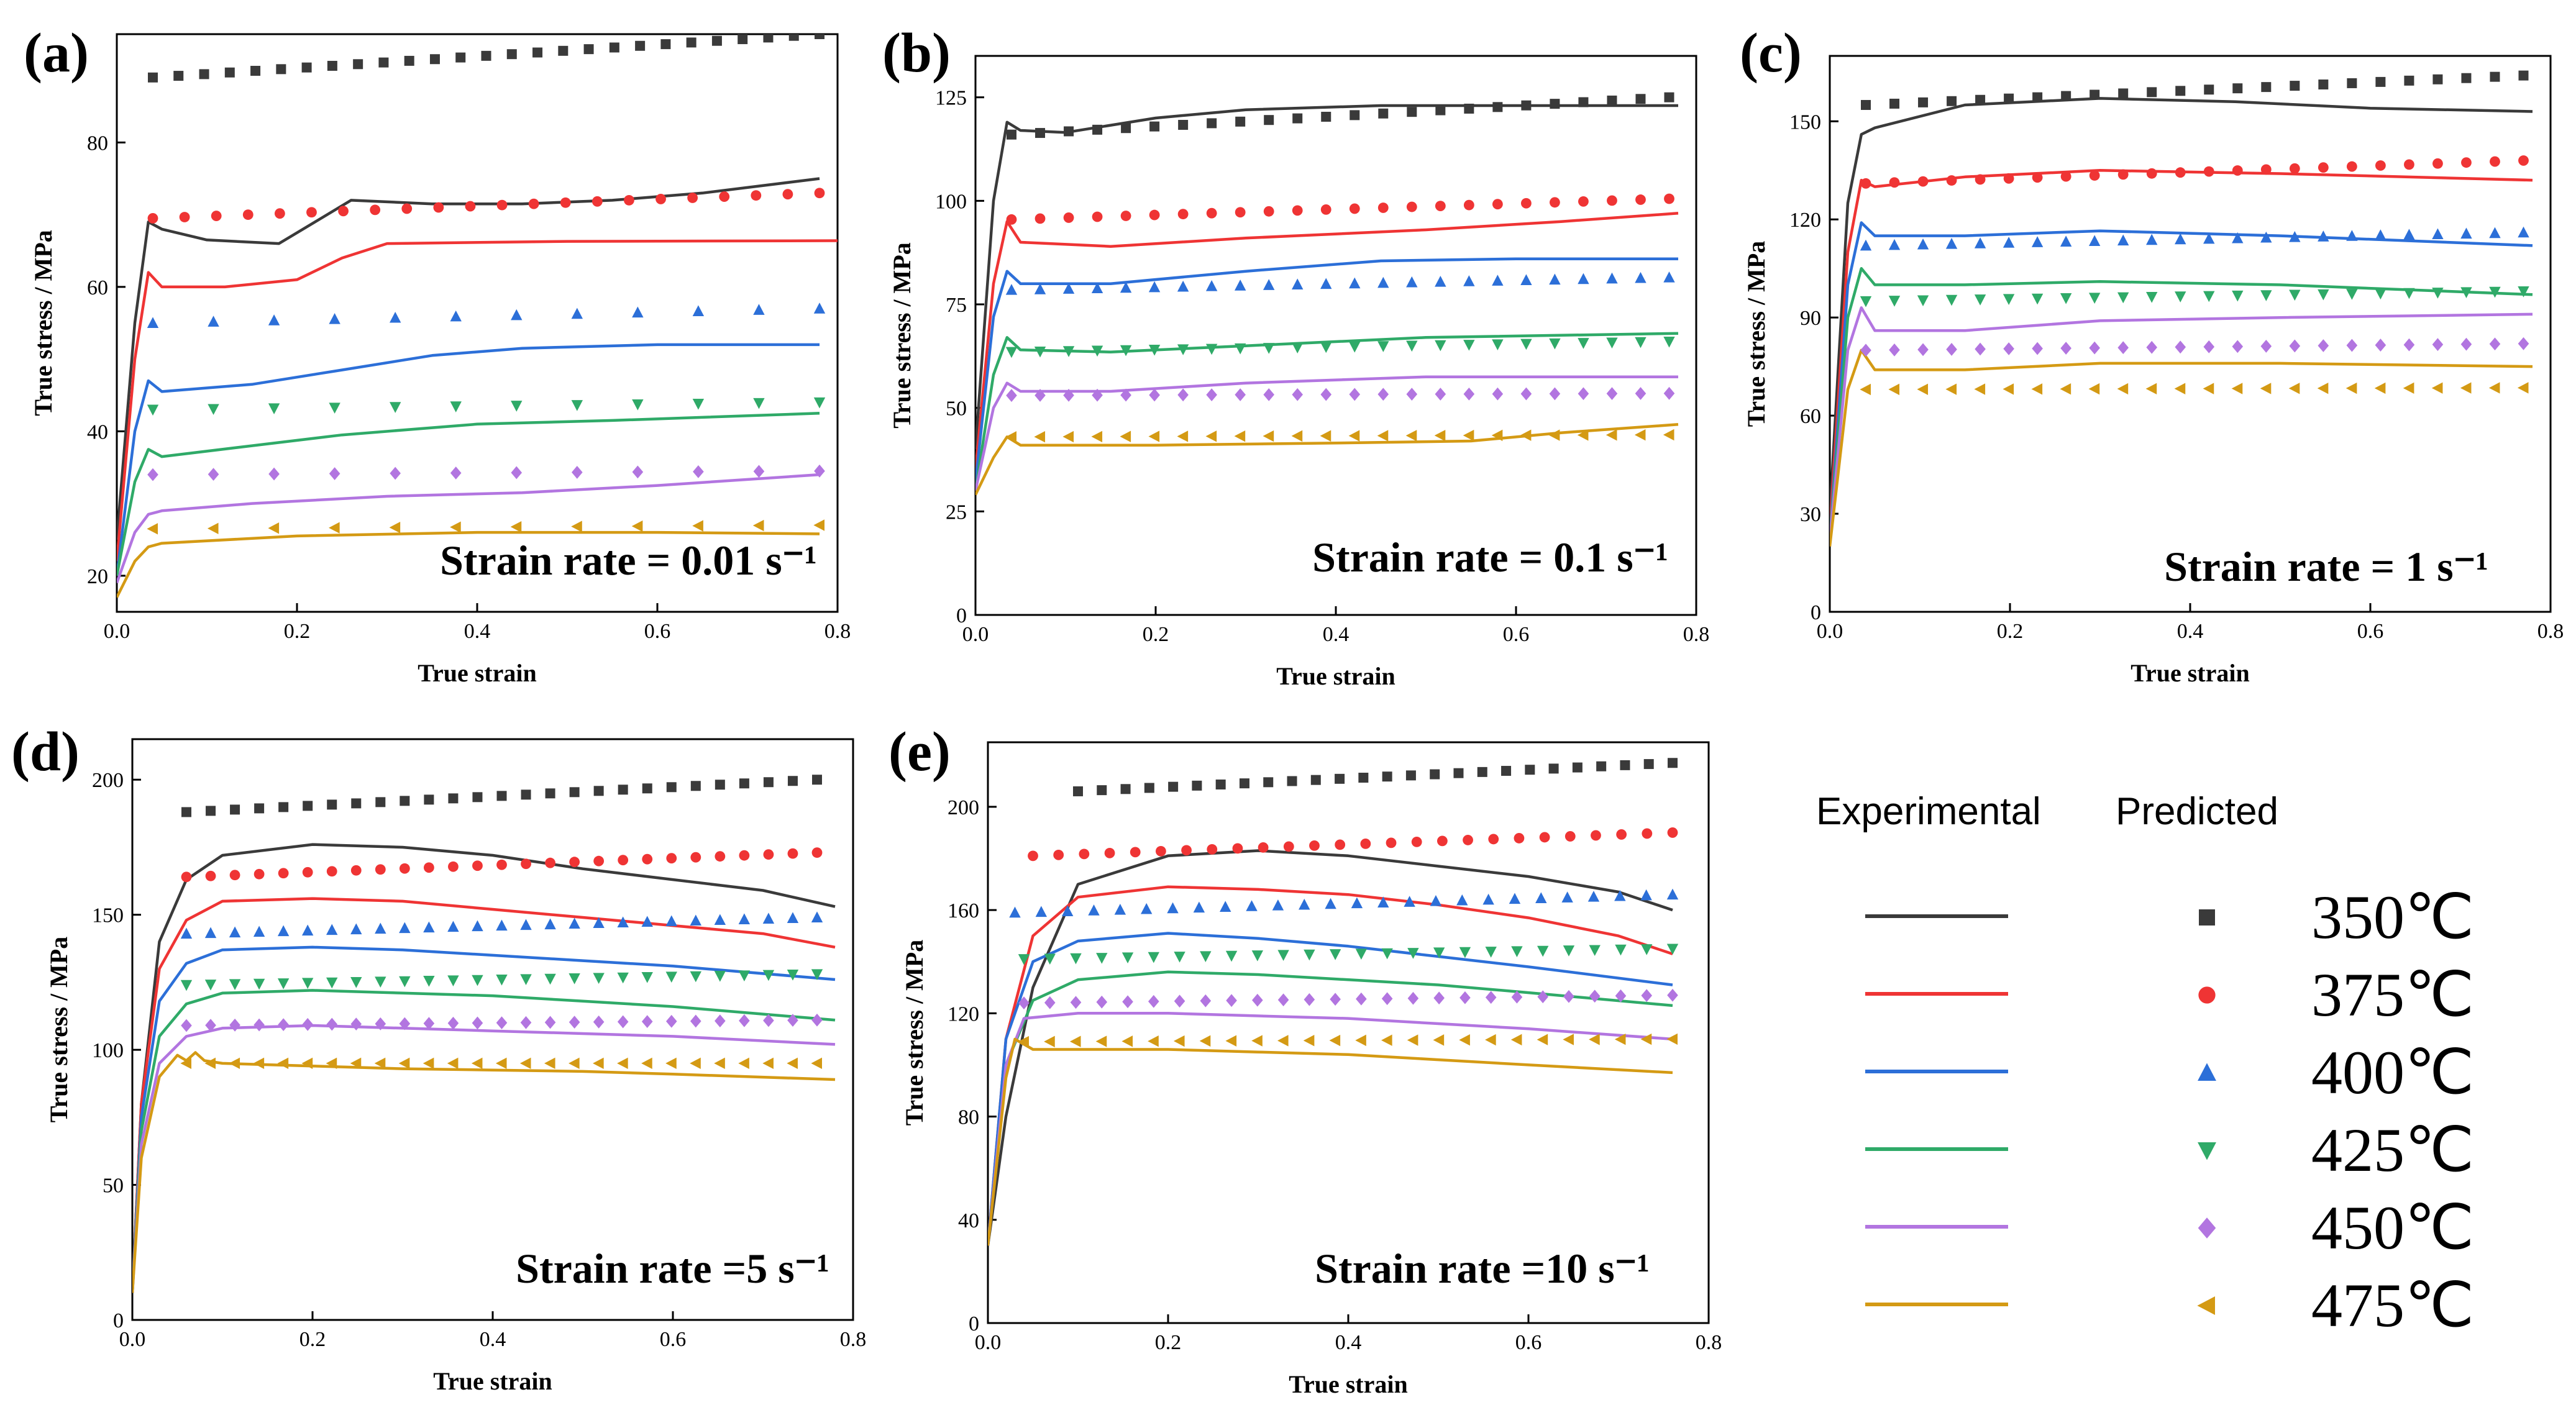  I want to click on experimental-line-475℃, so click(1330, 1142).